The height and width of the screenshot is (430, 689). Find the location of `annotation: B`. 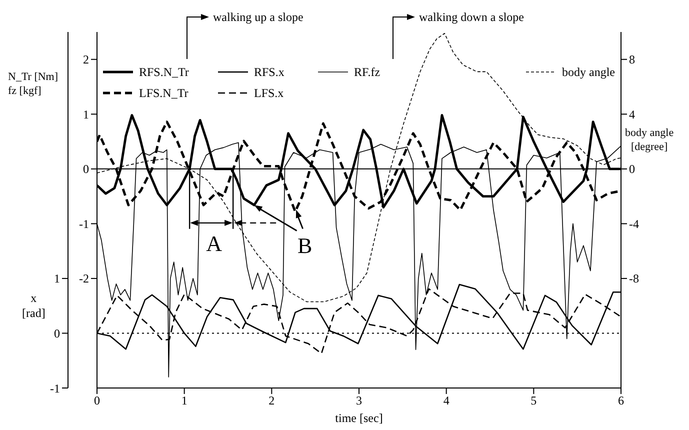

annotation: B is located at coordinates (304, 245).